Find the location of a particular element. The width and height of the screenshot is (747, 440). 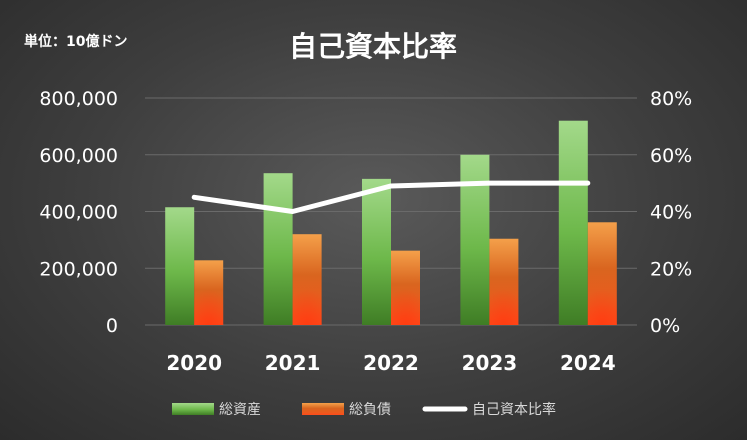

left-axis-ticks: 0 200,000 400,000 600,000 800,000 is located at coordinates (78, 212).